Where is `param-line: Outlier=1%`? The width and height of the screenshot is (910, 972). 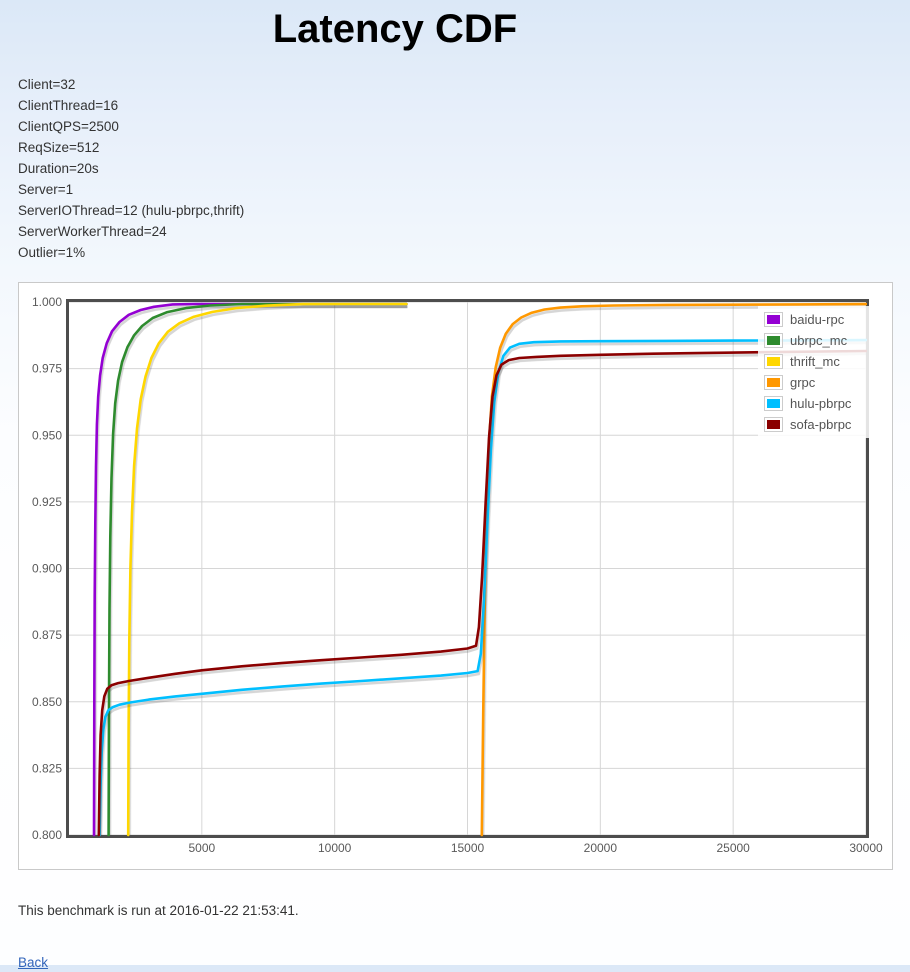 param-line: Outlier=1% is located at coordinates (52, 252).